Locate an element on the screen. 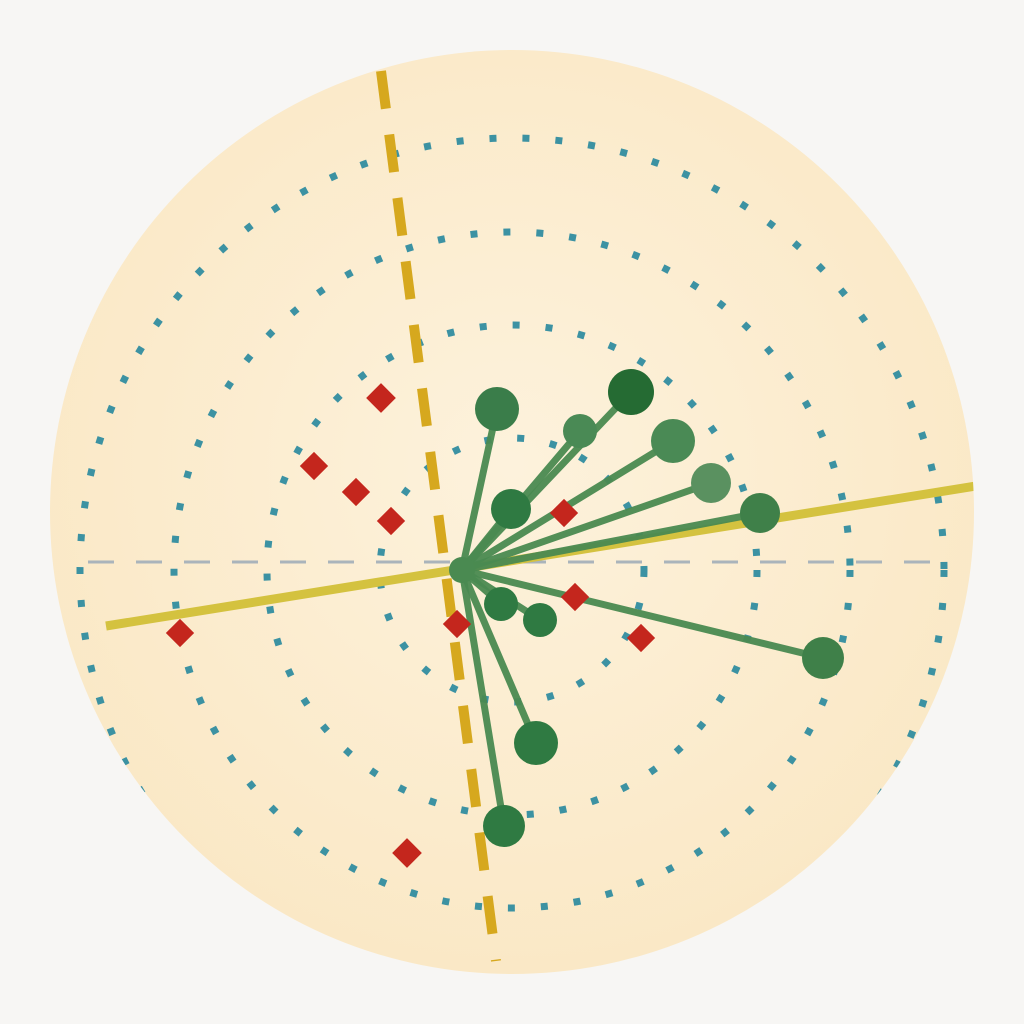  gold-dashed-axis is located at coordinates (438, 516).